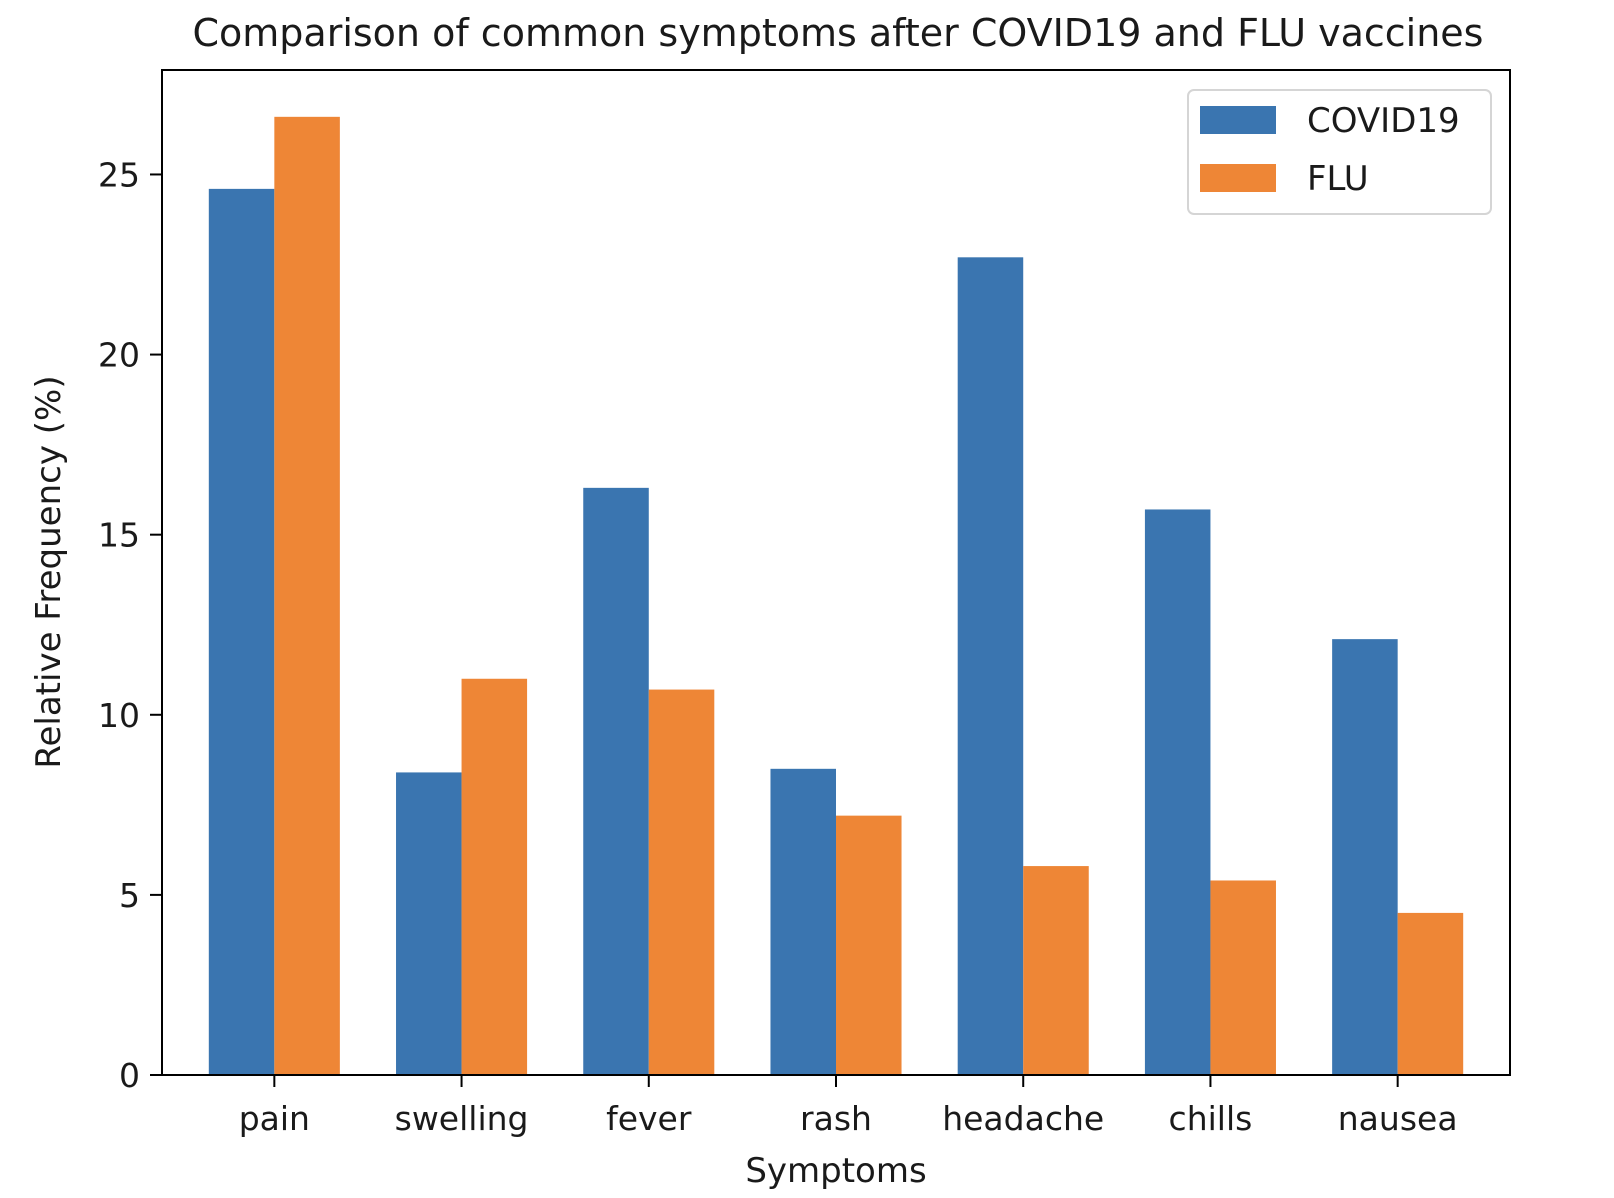  What do you see at coordinates (462, 1118) in the screenshot?
I see `x-tick-label-swelling: swelling` at bounding box center [462, 1118].